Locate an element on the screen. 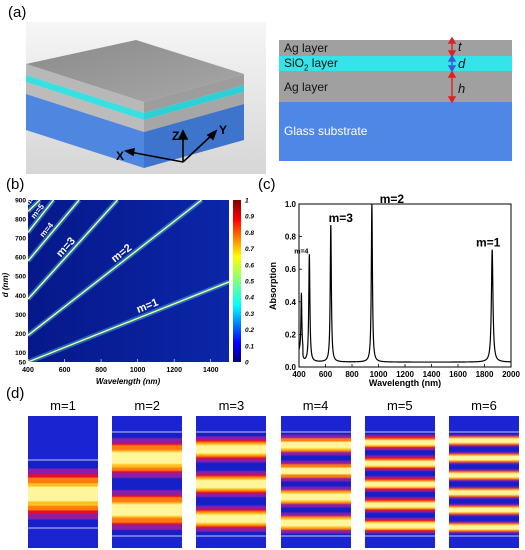 Image resolution: width=525 pixels, height=550 pixels. mode-profile-label: m=2 is located at coordinates (147, 405).